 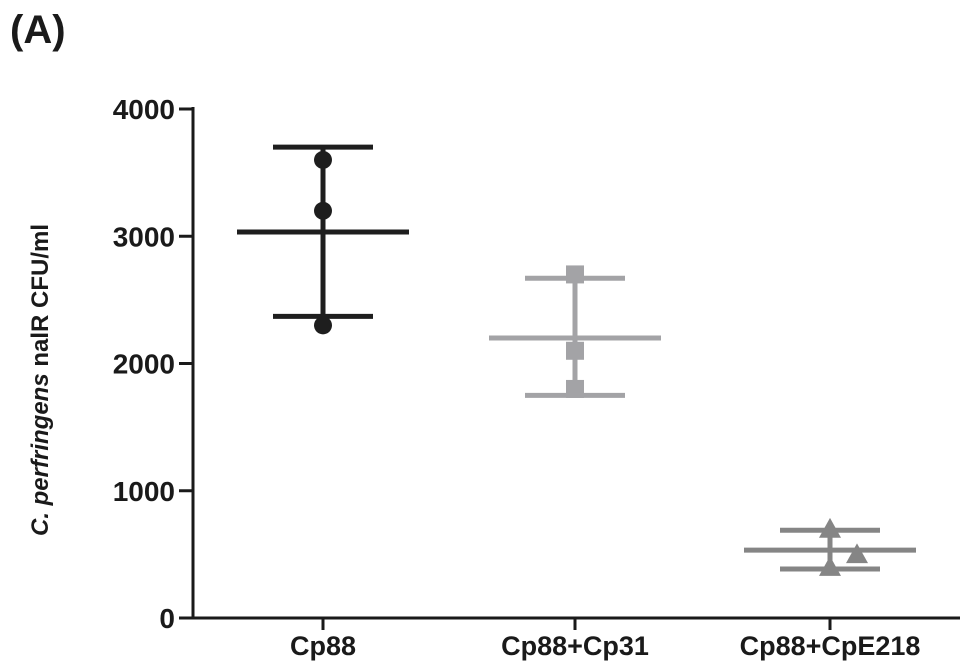 What do you see at coordinates (40, 298) in the screenshot?
I see `y-axis-label-rest: nalR CFU/ml` at bounding box center [40, 298].